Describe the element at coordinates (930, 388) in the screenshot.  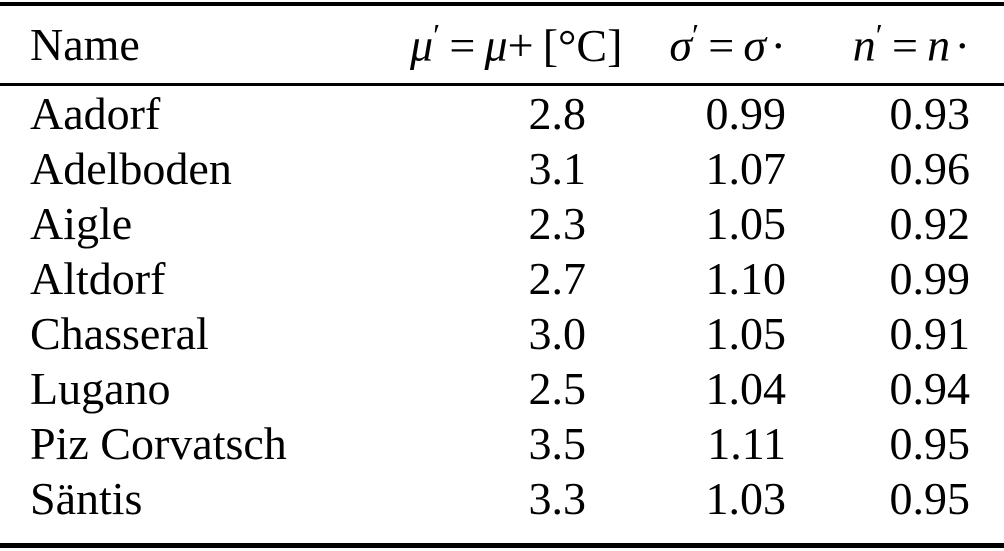
I see `n-value: 0.94` at that location.